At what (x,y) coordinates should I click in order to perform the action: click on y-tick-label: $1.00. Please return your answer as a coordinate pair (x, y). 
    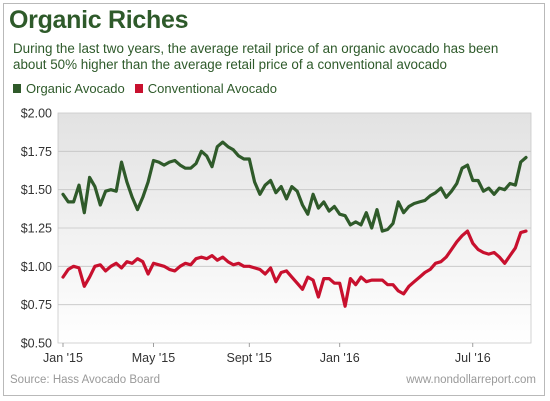
    Looking at the image, I should click on (36, 267).